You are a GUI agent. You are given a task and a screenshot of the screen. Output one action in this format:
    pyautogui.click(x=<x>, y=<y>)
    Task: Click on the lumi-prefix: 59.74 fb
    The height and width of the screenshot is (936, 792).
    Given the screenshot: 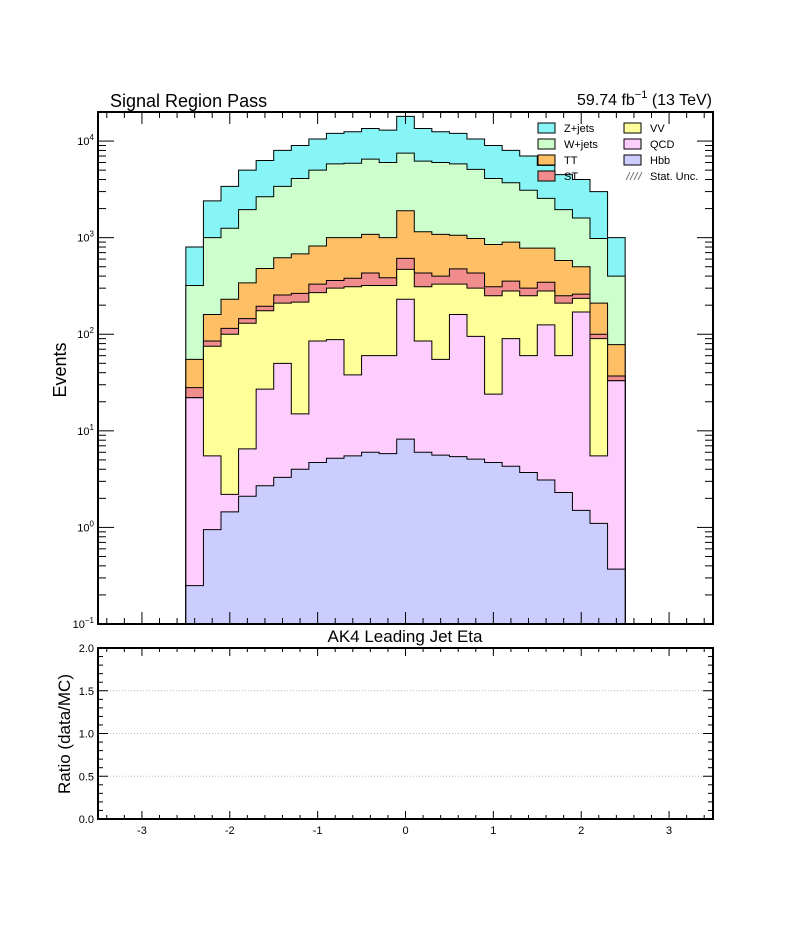 What is the action you would take?
    pyautogui.click(x=606, y=100)
    